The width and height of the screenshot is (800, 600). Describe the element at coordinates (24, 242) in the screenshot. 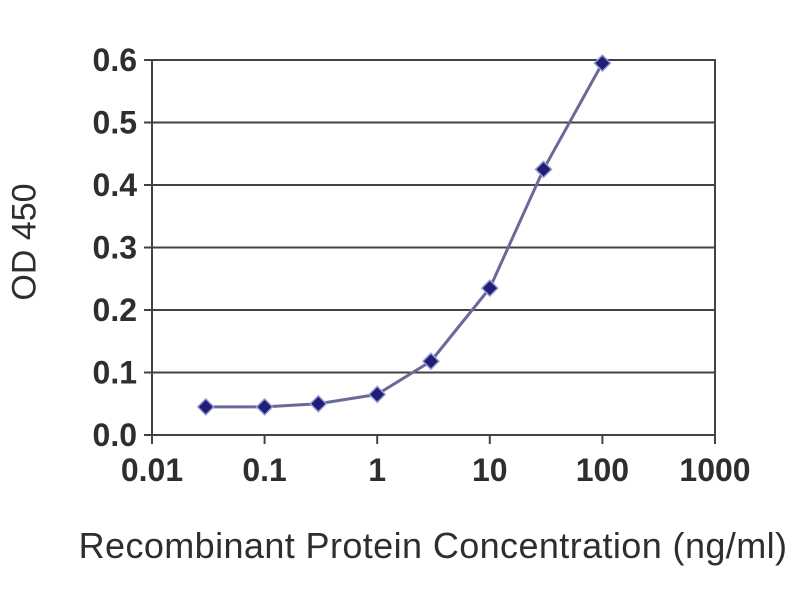

I see `y-axis-title: OD 450` at that location.